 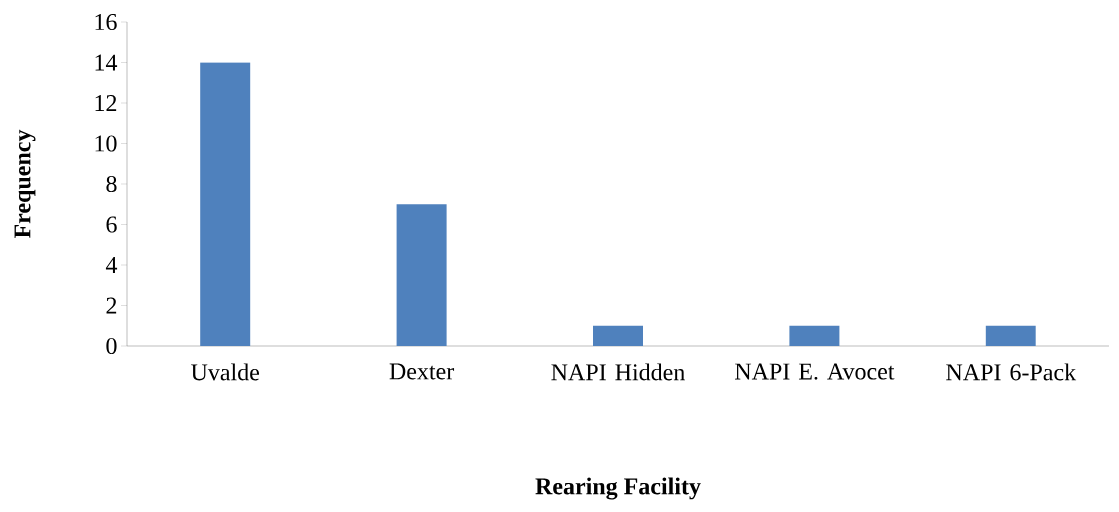 I want to click on y-tick-label: 6, so click(x=111, y=224).